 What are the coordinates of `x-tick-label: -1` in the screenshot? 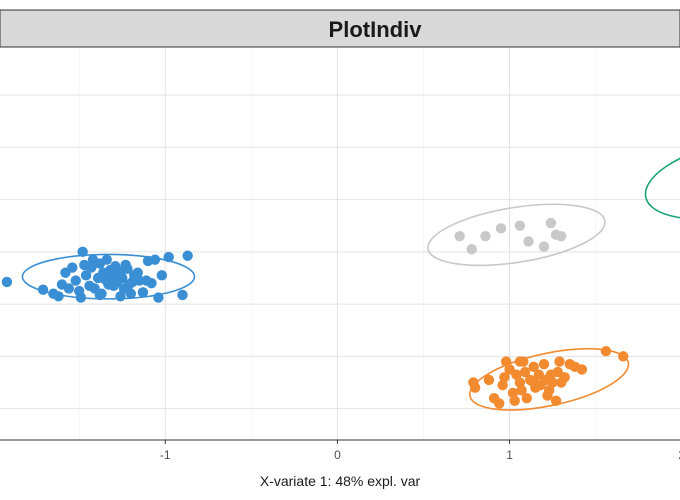 It's located at (165, 455).